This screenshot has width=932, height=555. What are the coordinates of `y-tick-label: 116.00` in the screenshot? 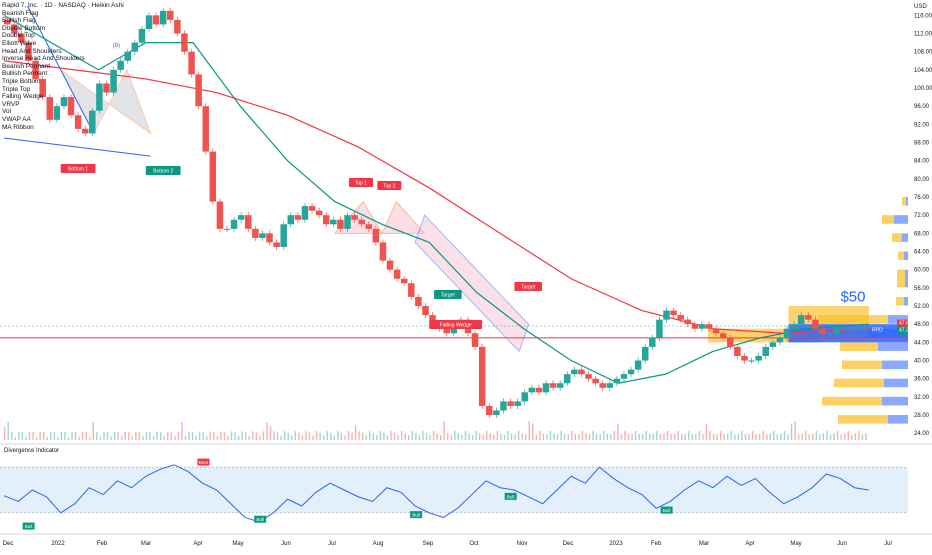 It's located at (923, 16).